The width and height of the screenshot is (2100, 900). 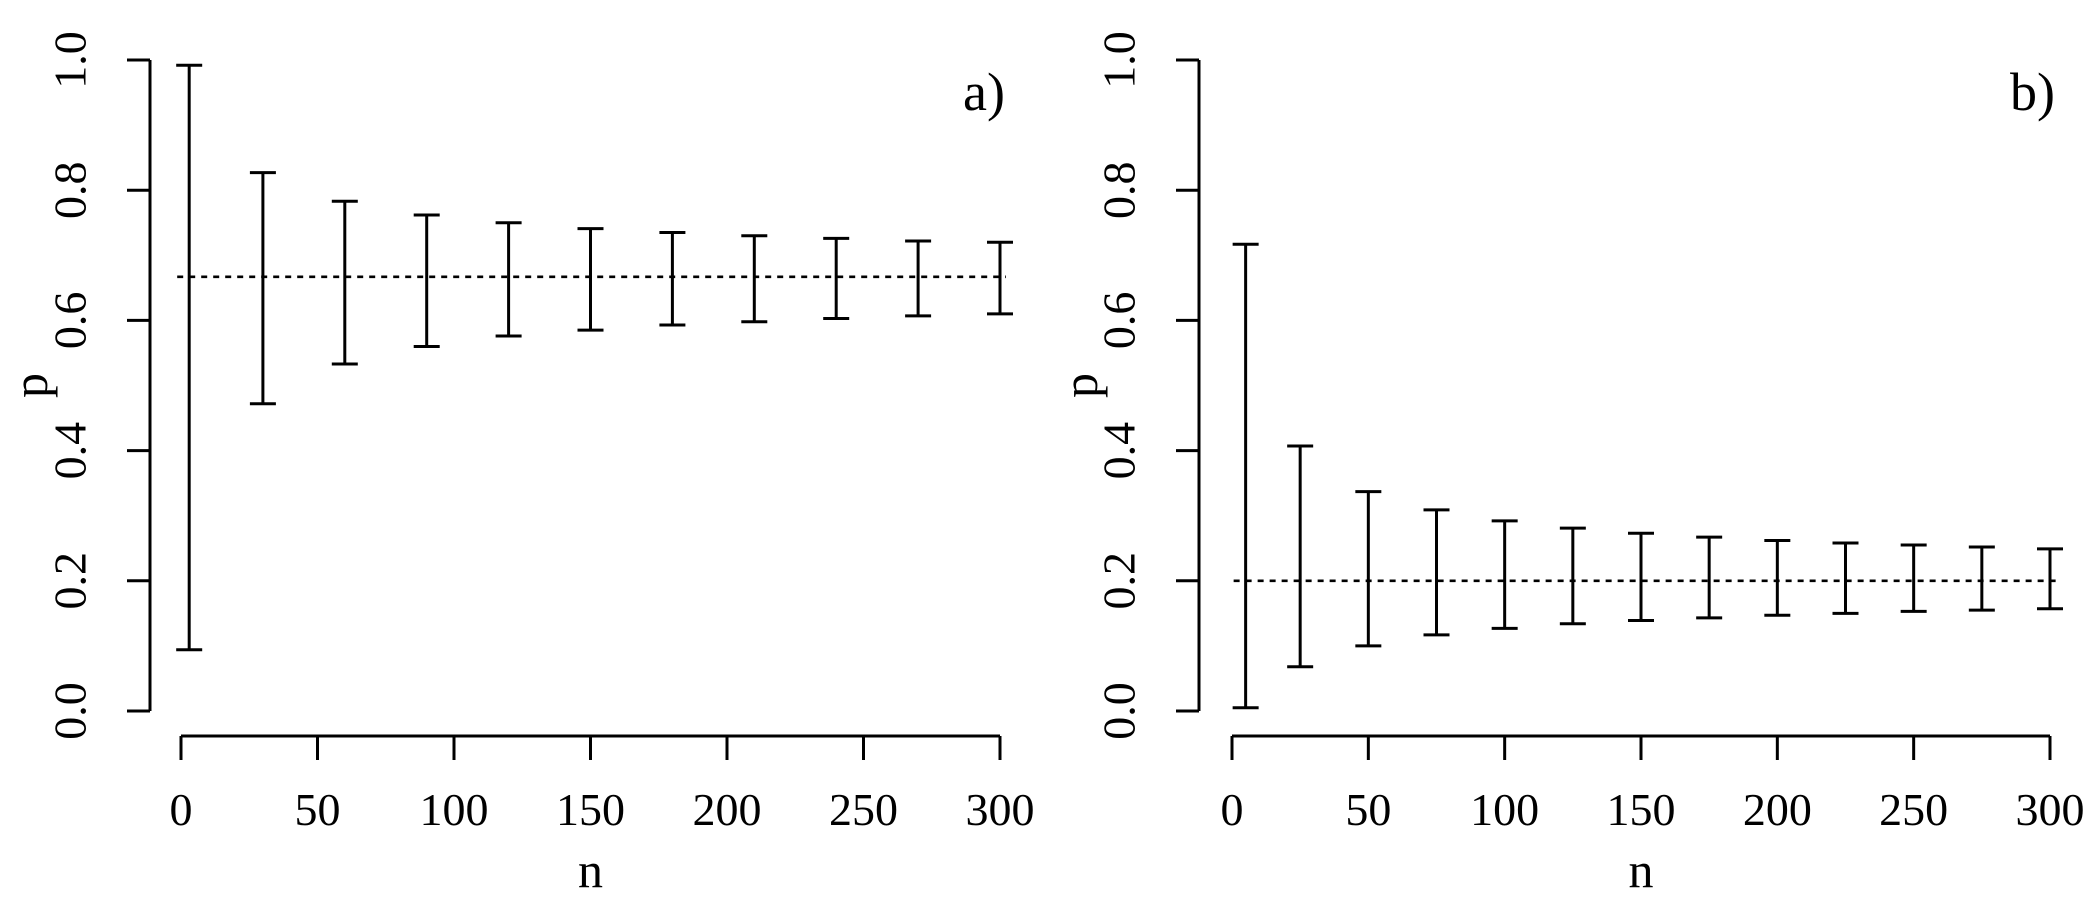 I want to click on panel-label: b), so click(x=2032, y=92).